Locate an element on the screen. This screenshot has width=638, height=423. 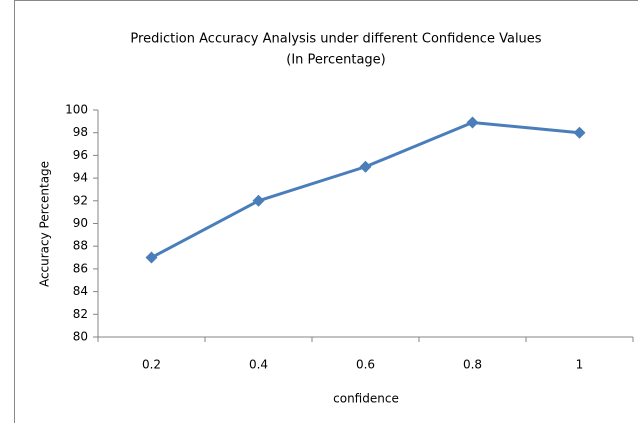
x-tick-label: 1 is located at coordinates (580, 365).